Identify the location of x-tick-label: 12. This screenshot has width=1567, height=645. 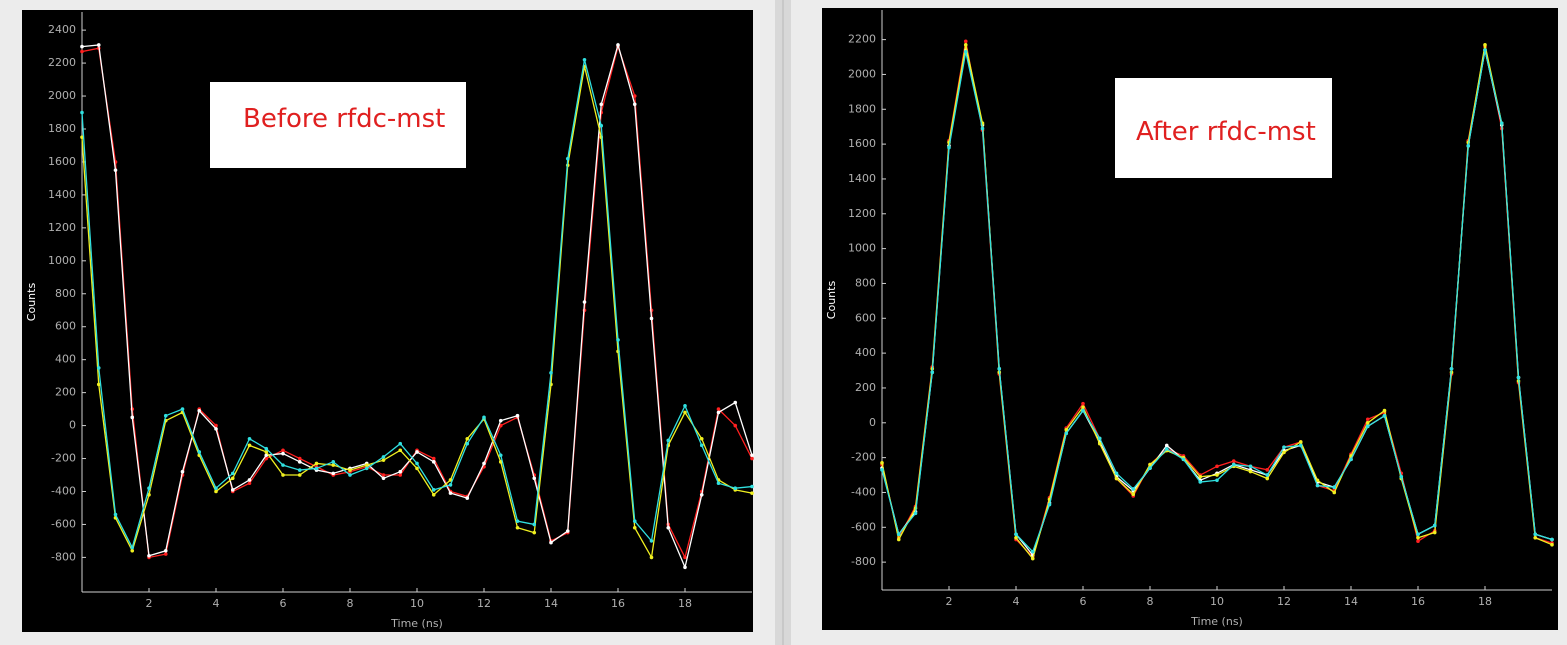
(484, 603).